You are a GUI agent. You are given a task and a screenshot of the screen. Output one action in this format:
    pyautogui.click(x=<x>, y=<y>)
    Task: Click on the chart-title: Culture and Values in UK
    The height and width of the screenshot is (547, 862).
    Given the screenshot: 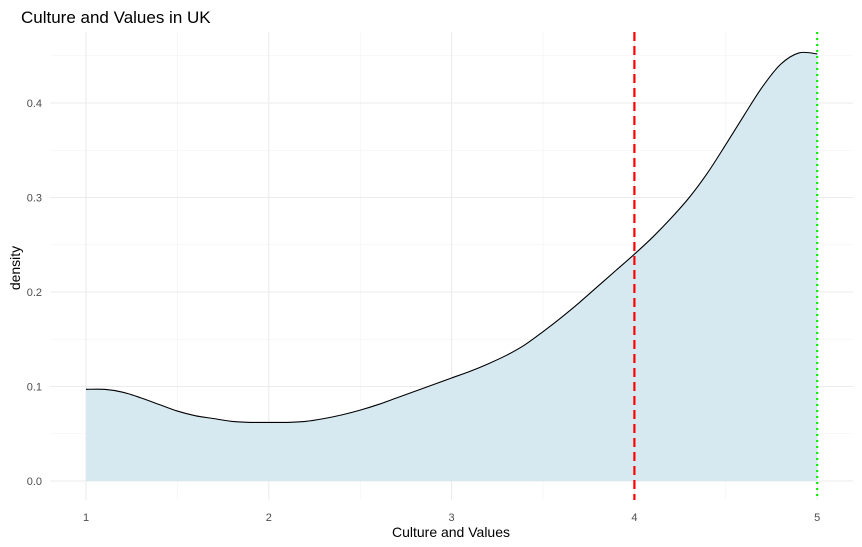 What is the action you would take?
    pyautogui.click(x=116, y=17)
    